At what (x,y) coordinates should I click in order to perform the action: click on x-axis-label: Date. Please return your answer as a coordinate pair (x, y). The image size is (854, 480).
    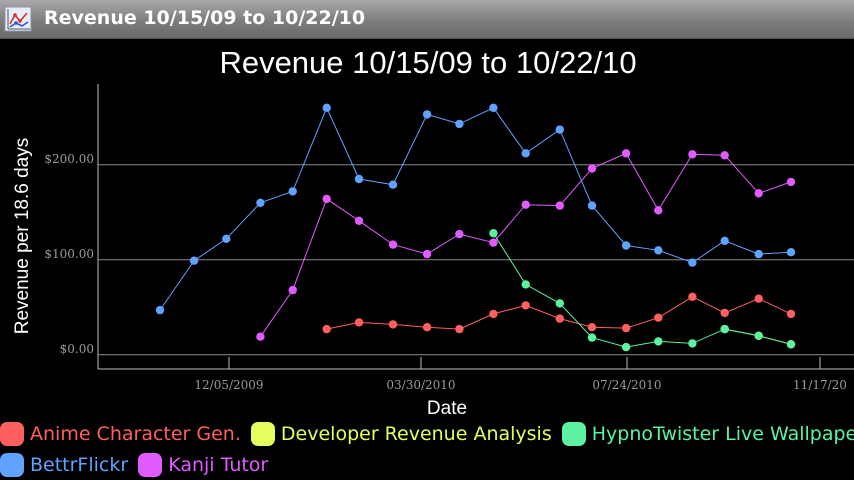
    Looking at the image, I should click on (447, 408).